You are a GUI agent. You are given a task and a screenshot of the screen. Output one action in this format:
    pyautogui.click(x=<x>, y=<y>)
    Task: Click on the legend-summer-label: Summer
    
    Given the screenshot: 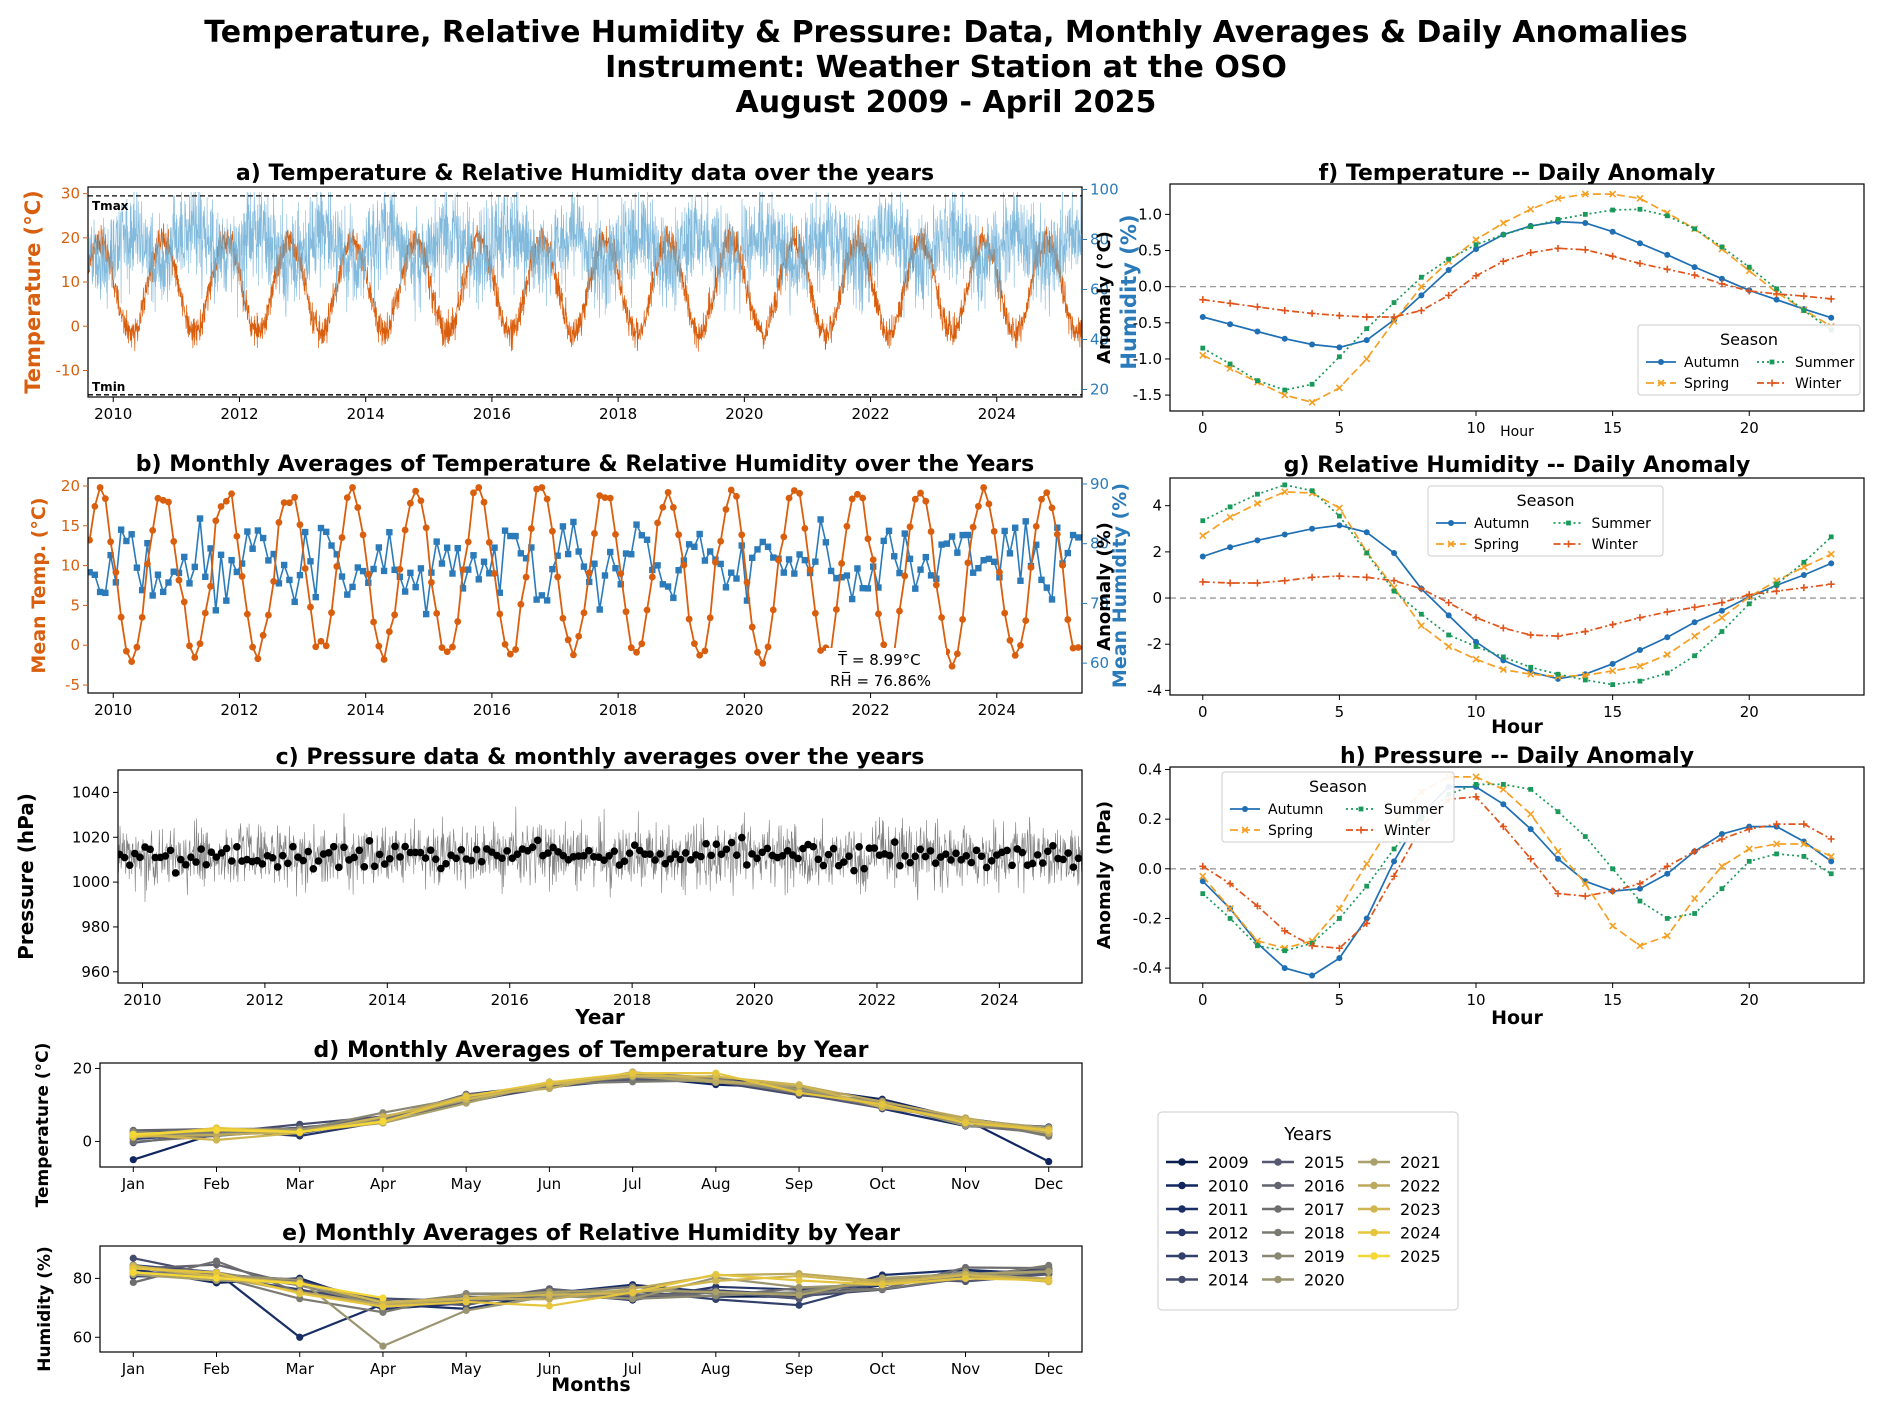 What is the action you would take?
    pyautogui.click(x=1414, y=810)
    